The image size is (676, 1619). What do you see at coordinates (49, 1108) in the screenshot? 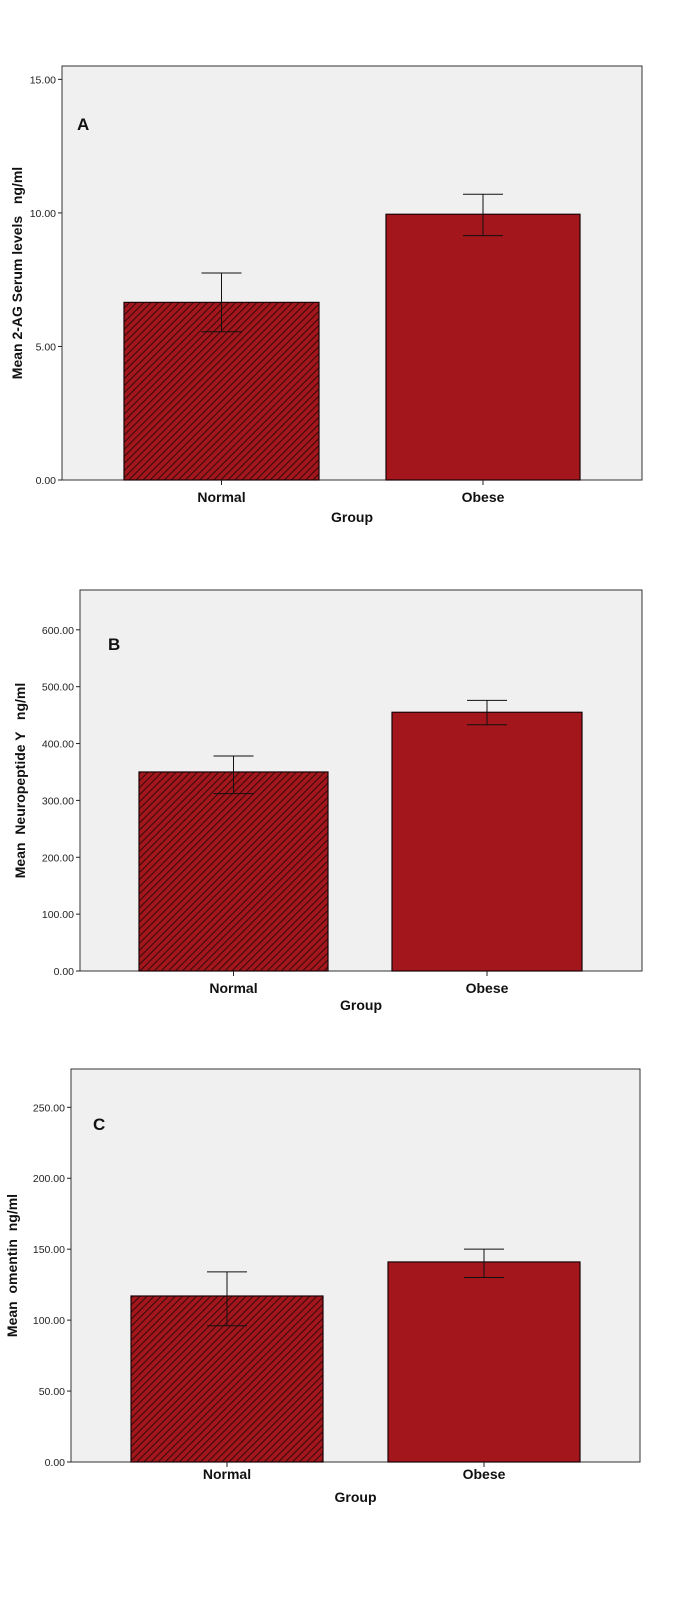
I see `y-tick-label: 250.00` at bounding box center [49, 1108].